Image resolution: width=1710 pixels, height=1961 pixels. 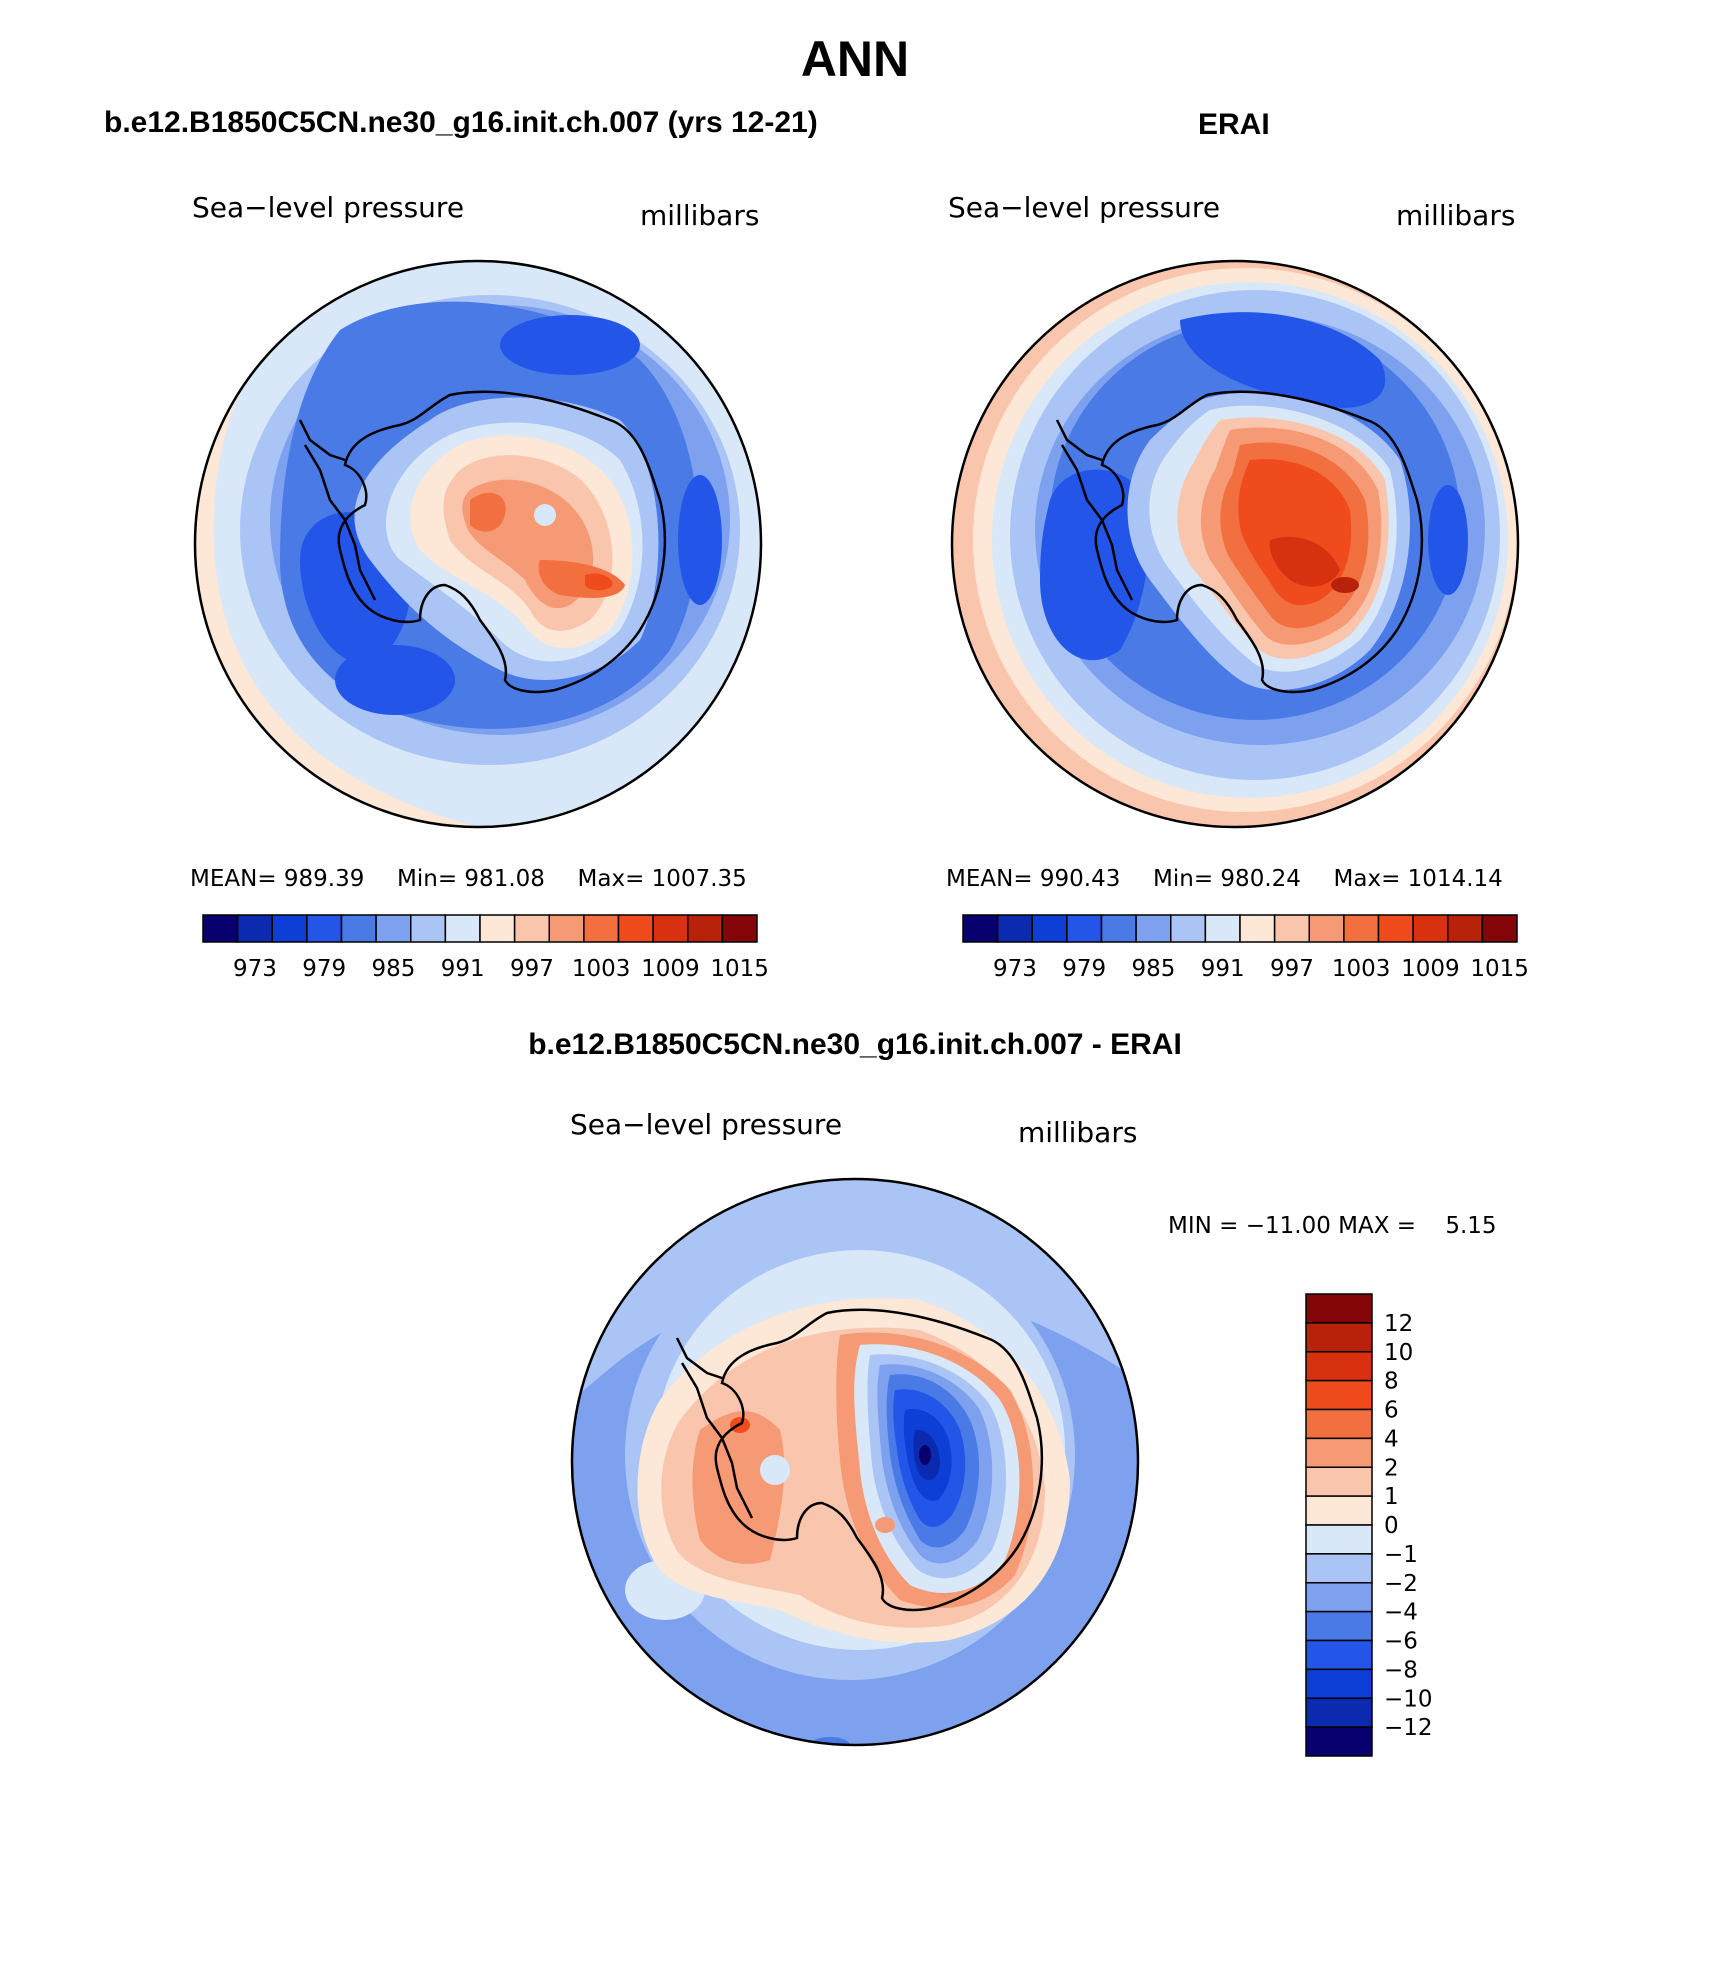 What do you see at coordinates (1401, 1613) in the screenshot?
I see `colorbar-2-tick-label: −4` at bounding box center [1401, 1613].